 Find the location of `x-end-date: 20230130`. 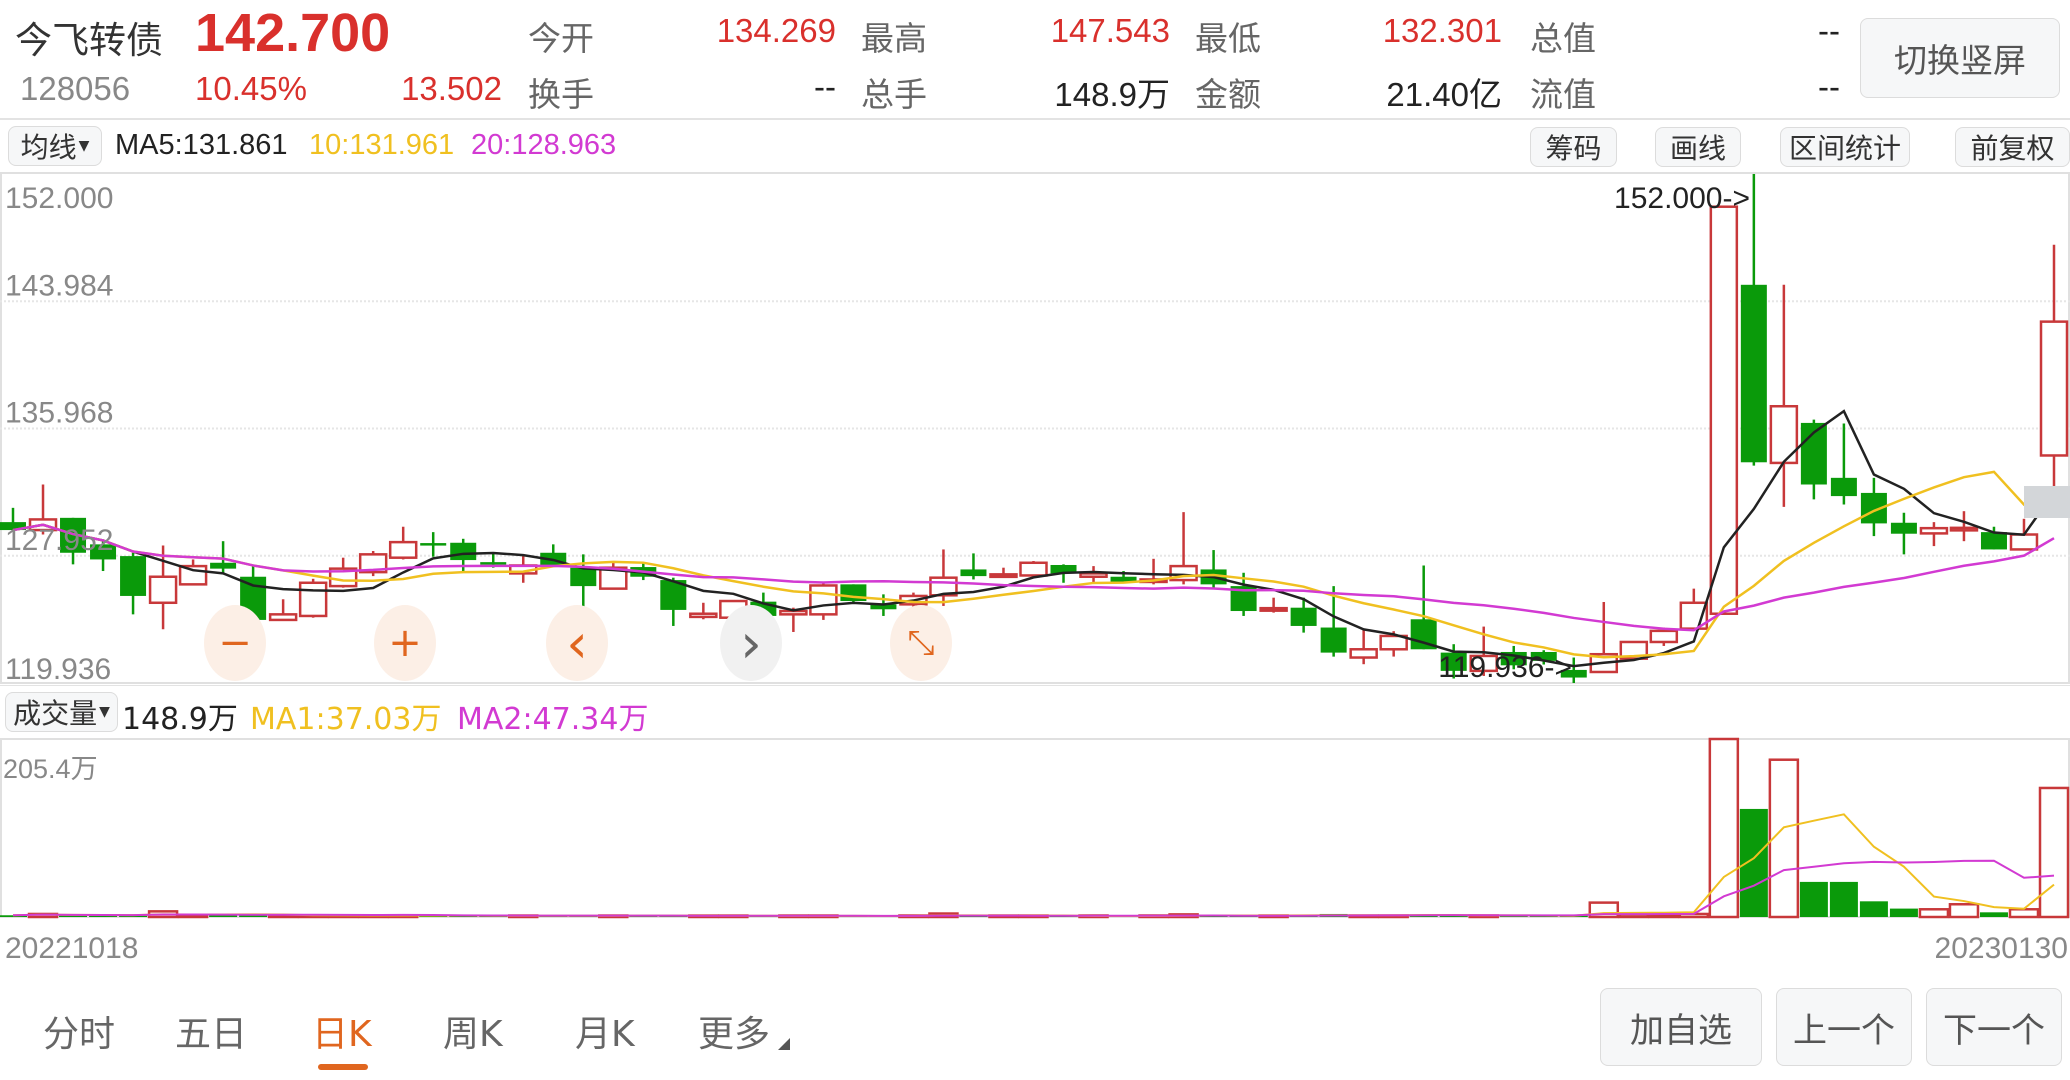

x-end-date: 20230130 is located at coordinates (2001, 946).